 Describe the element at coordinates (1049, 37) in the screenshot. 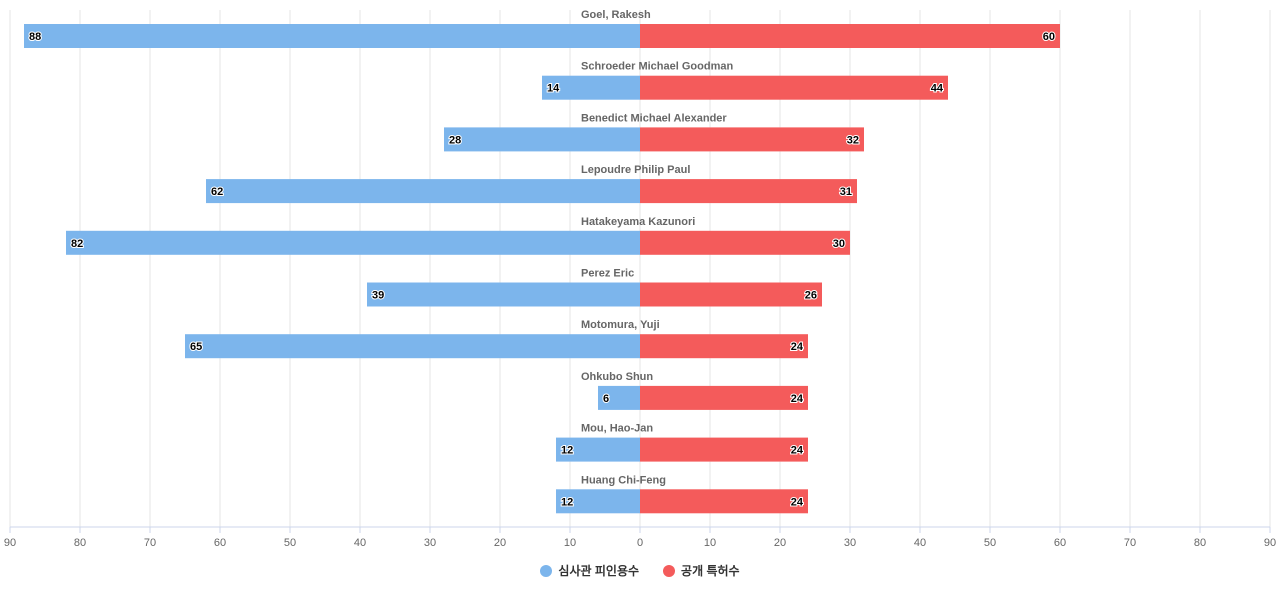

I see `value-label-patents: 60` at that location.